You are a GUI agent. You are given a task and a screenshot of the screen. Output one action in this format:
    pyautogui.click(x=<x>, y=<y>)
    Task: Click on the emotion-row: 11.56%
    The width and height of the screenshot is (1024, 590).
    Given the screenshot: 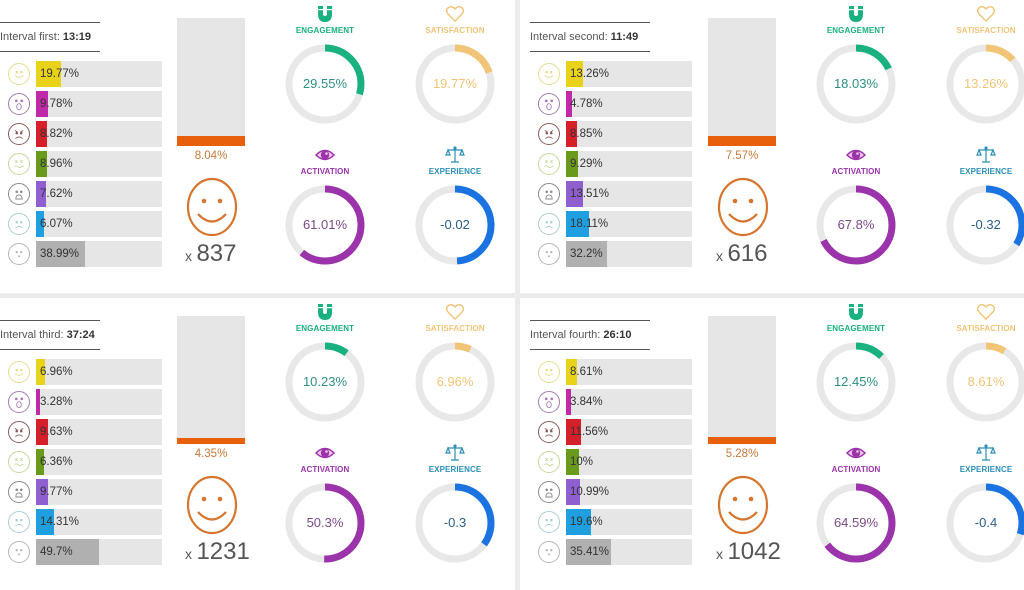 What is the action you would take?
    pyautogui.click(x=615, y=432)
    